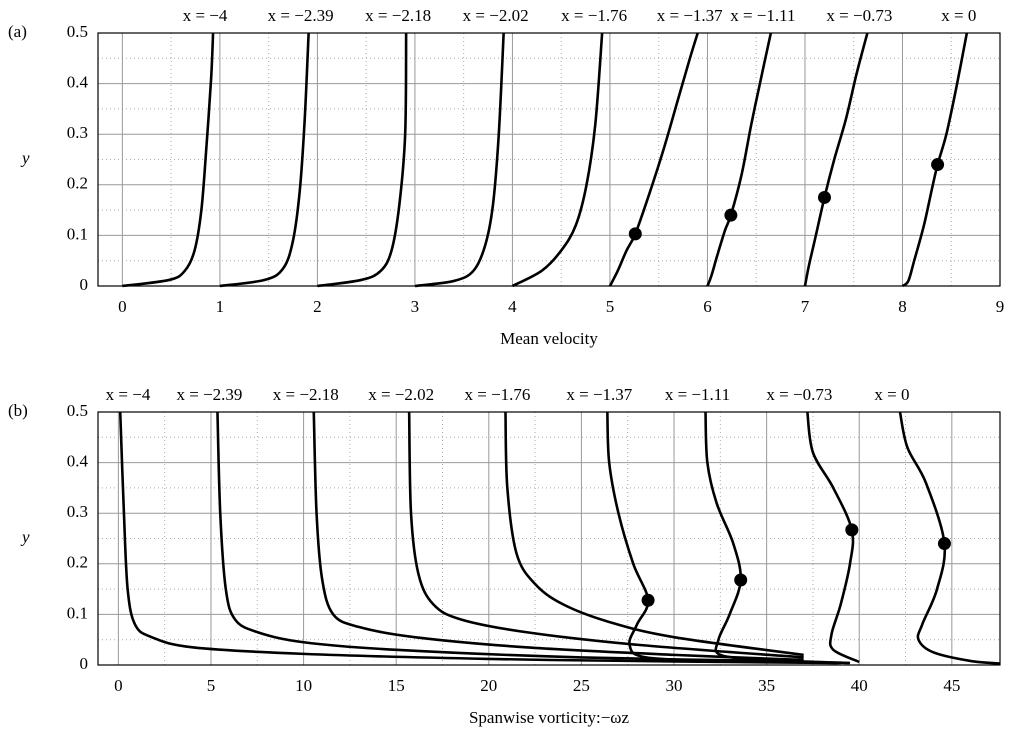 The width and height of the screenshot is (1010, 743). What do you see at coordinates (902, 306) in the screenshot?
I see `x-tick-label: 8` at bounding box center [902, 306].